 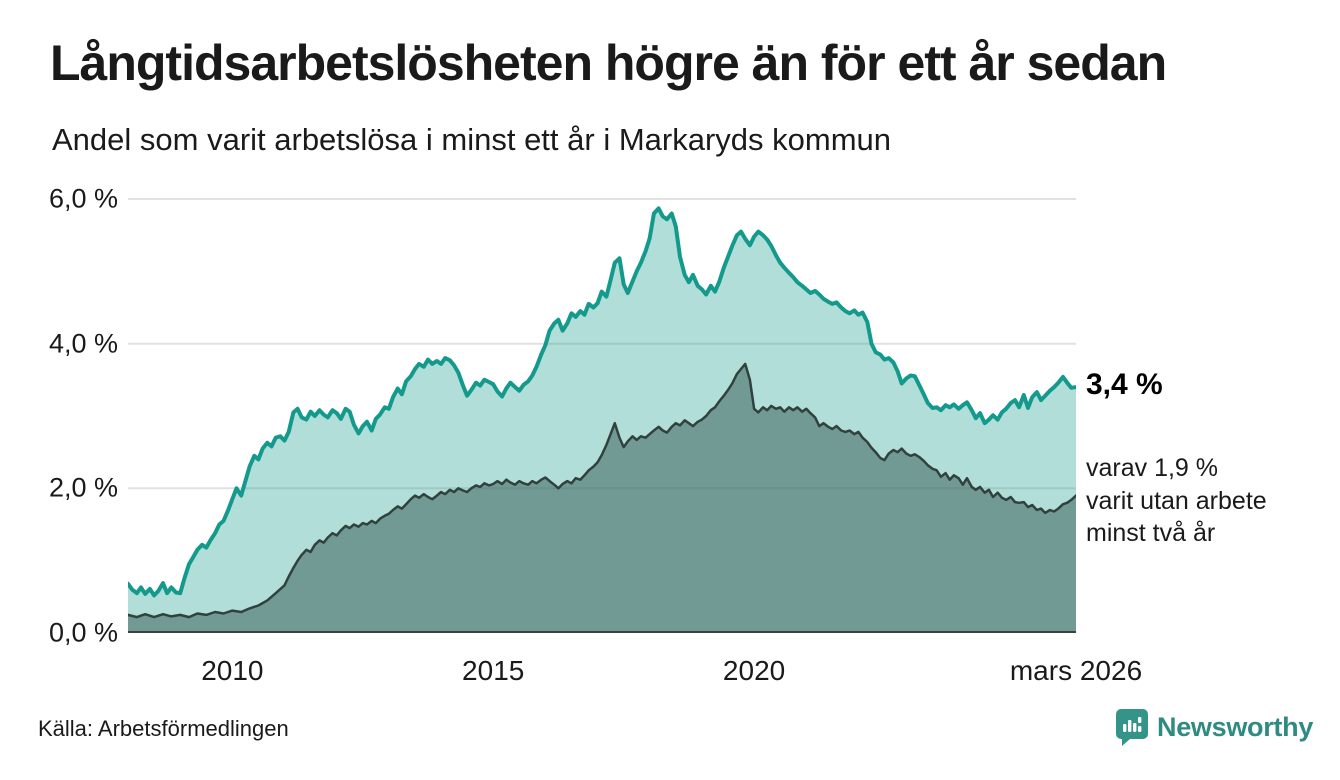 I want to click on newsworthy-logo: Newsworthy, so click(x=1214, y=727).